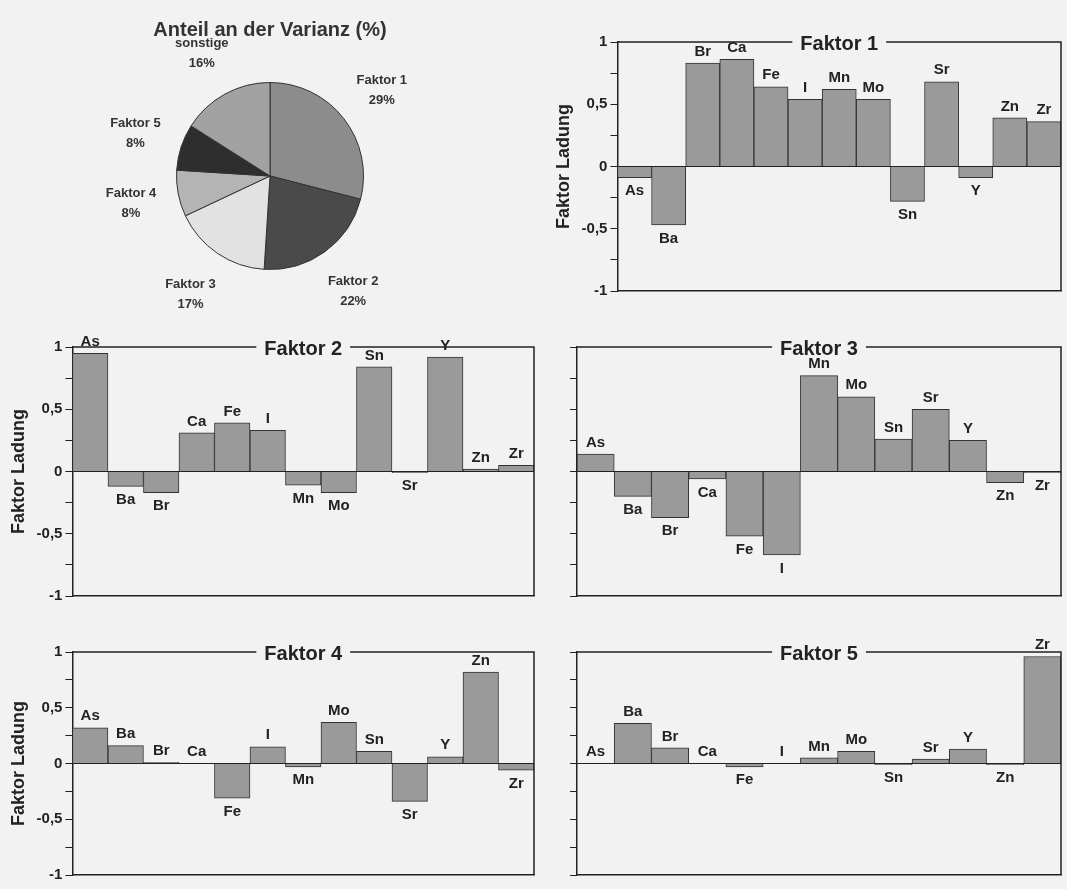 This screenshot has height=889, width=1067. What do you see at coordinates (353, 281) in the screenshot?
I see `slice-label: Faktor 2` at bounding box center [353, 281].